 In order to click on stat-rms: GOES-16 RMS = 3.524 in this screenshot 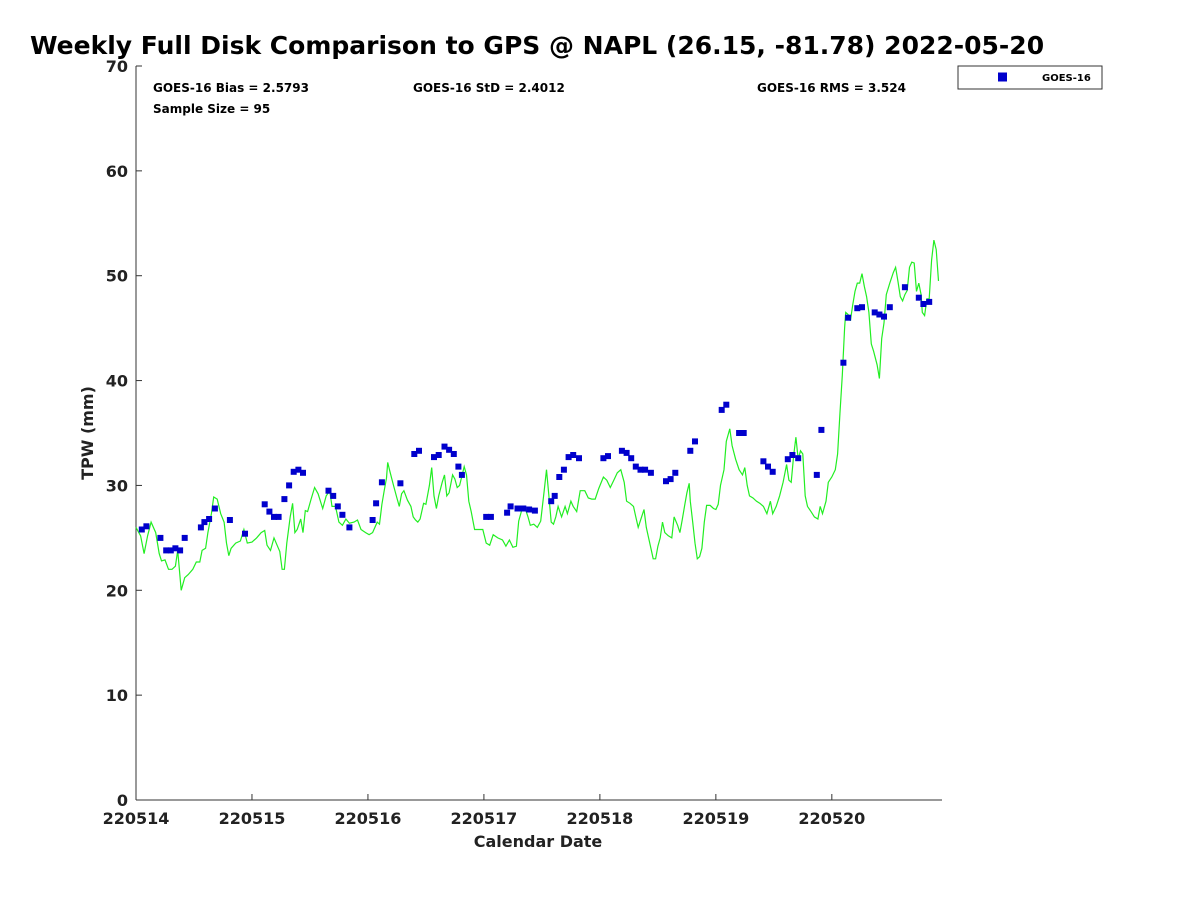, I will do `click(831, 88)`.